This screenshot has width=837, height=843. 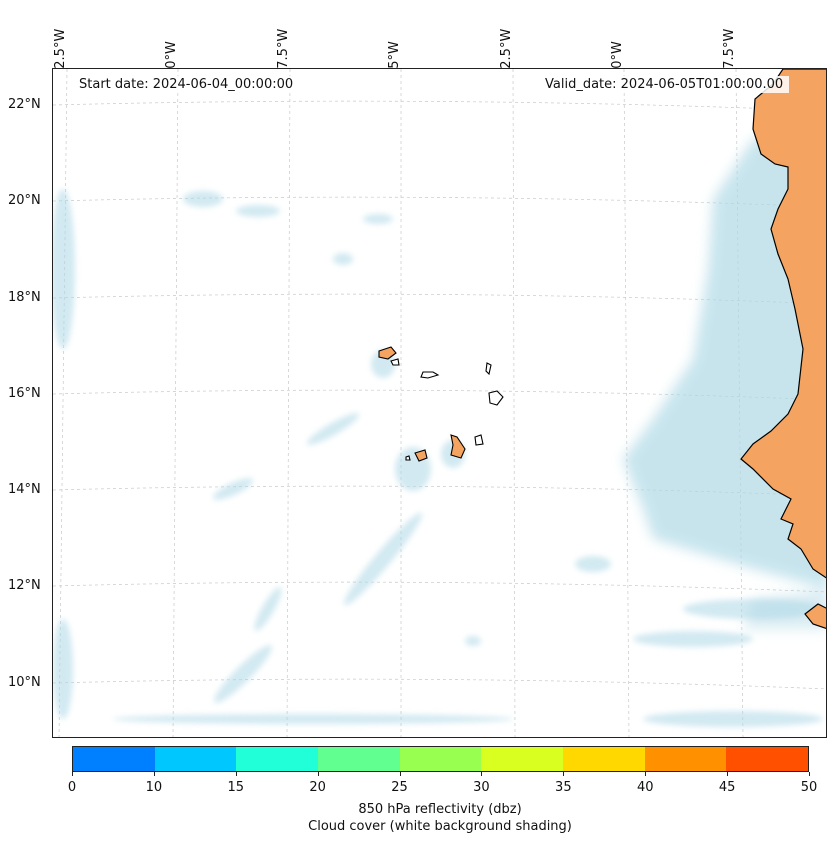 What do you see at coordinates (24, 585) in the screenshot?
I see `lat-label-12n: 12°N` at bounding box center [24, 585].